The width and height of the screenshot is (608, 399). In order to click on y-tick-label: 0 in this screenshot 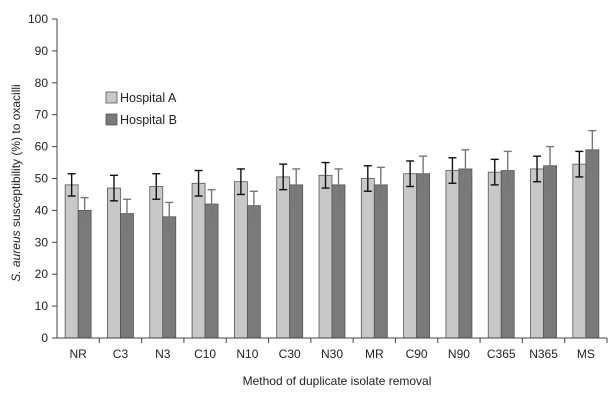, I will do `click(44, 338)`.